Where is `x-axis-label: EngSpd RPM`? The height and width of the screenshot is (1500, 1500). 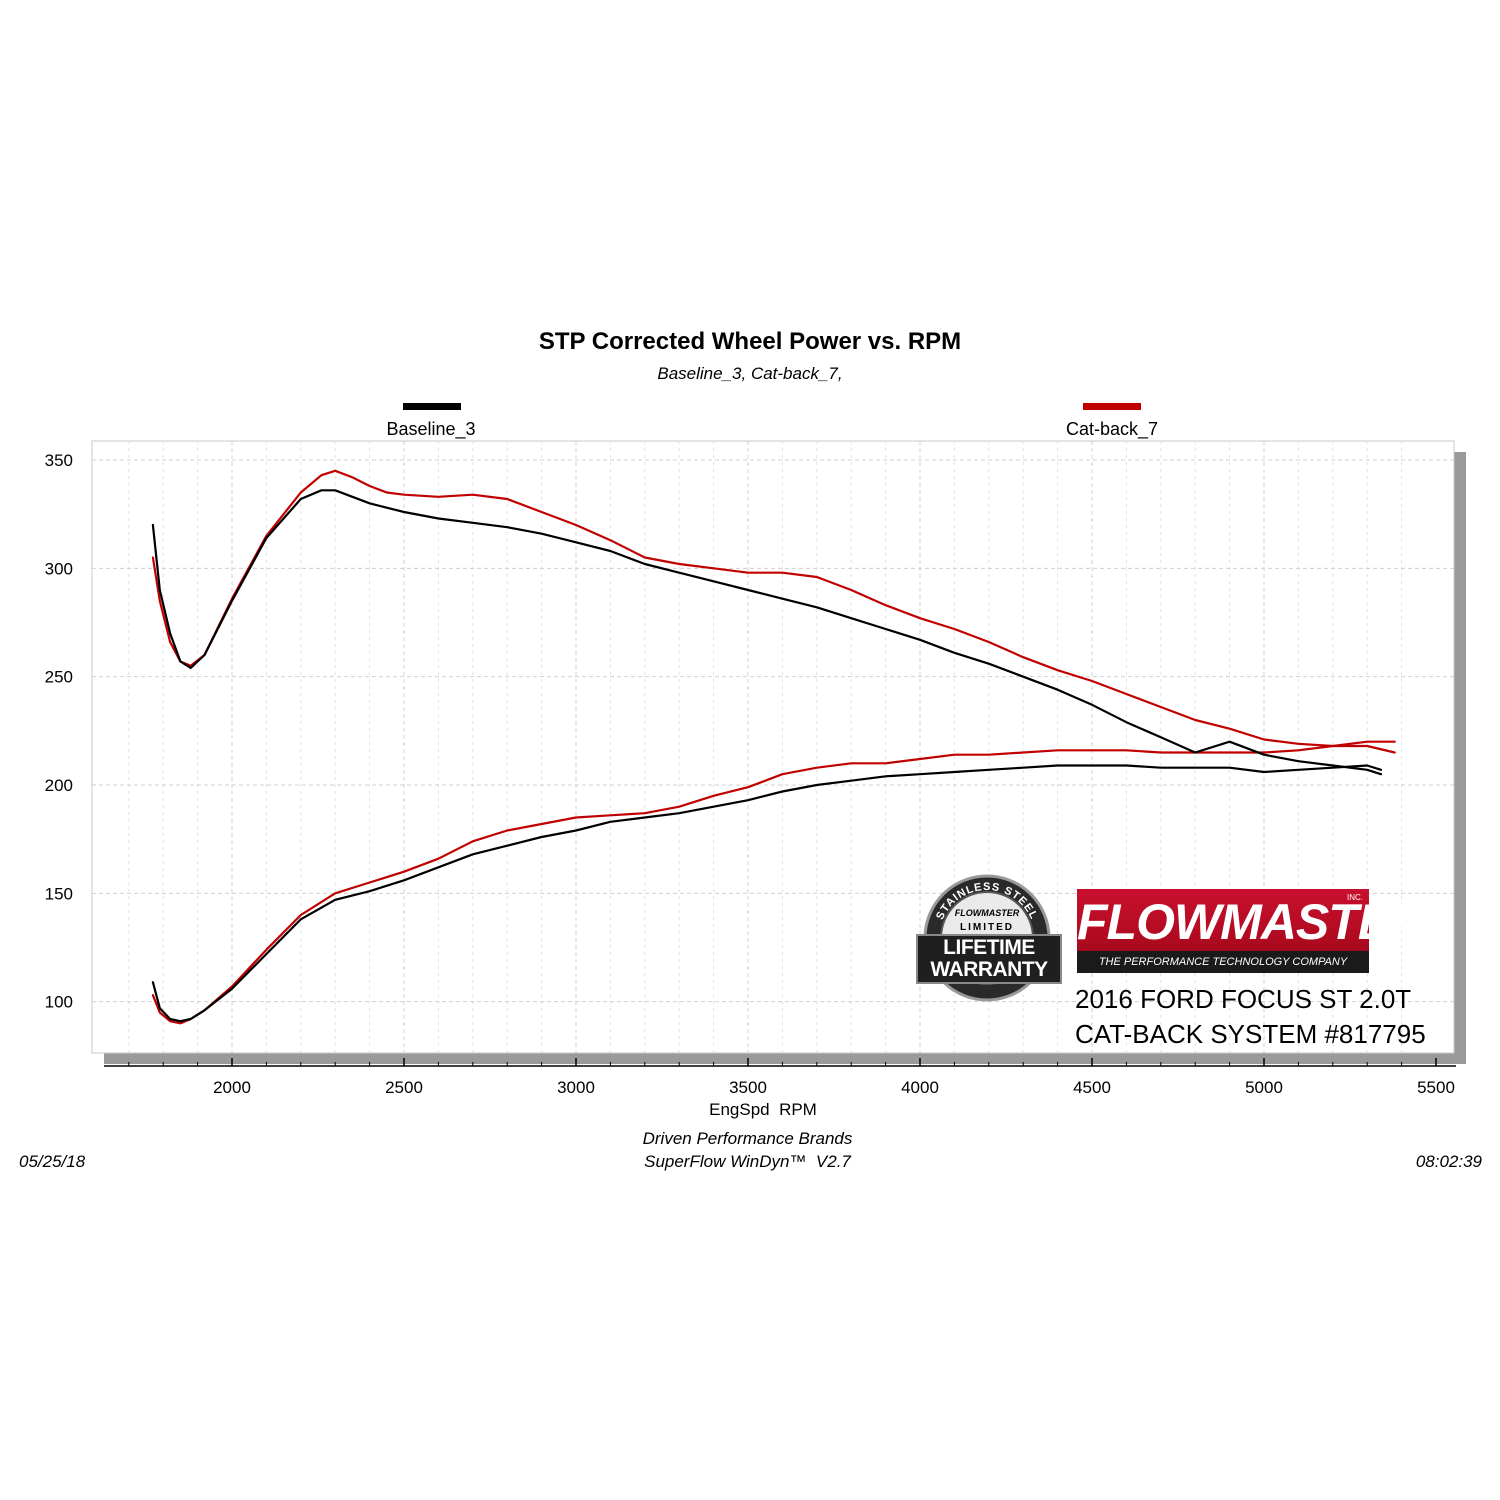
x-axis-label: EngSpd RPM is located at coordinates (763, 1109).